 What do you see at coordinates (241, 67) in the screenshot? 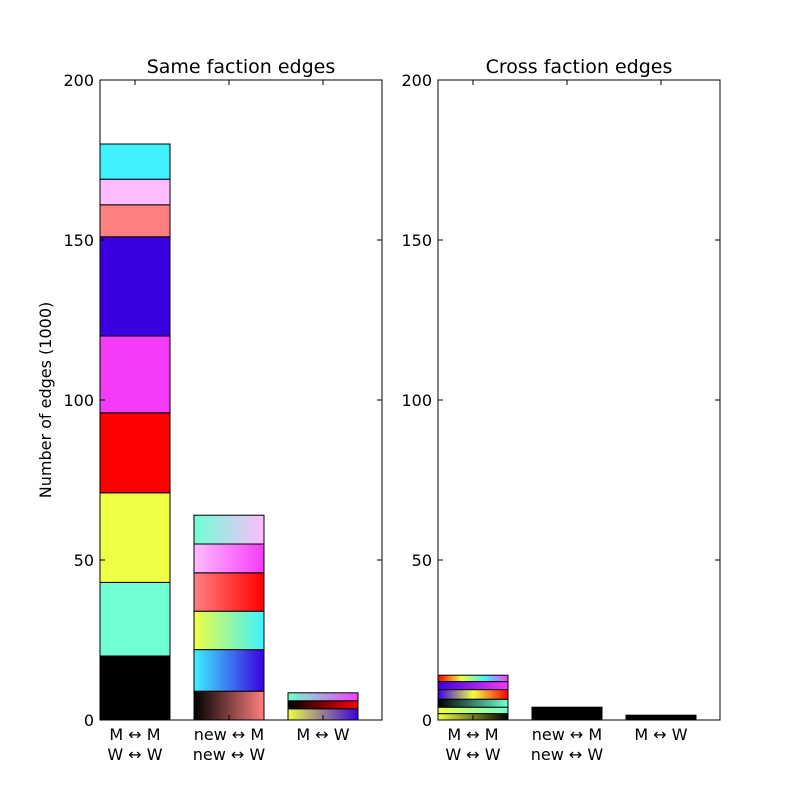
I see `chart-title: Same faction edges` at bounding box center [241, 67].